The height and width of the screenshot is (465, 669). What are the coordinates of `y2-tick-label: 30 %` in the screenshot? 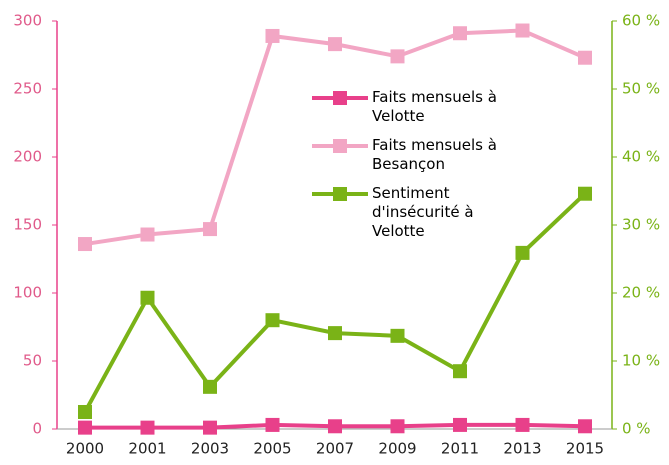 It's located at (641, 225).